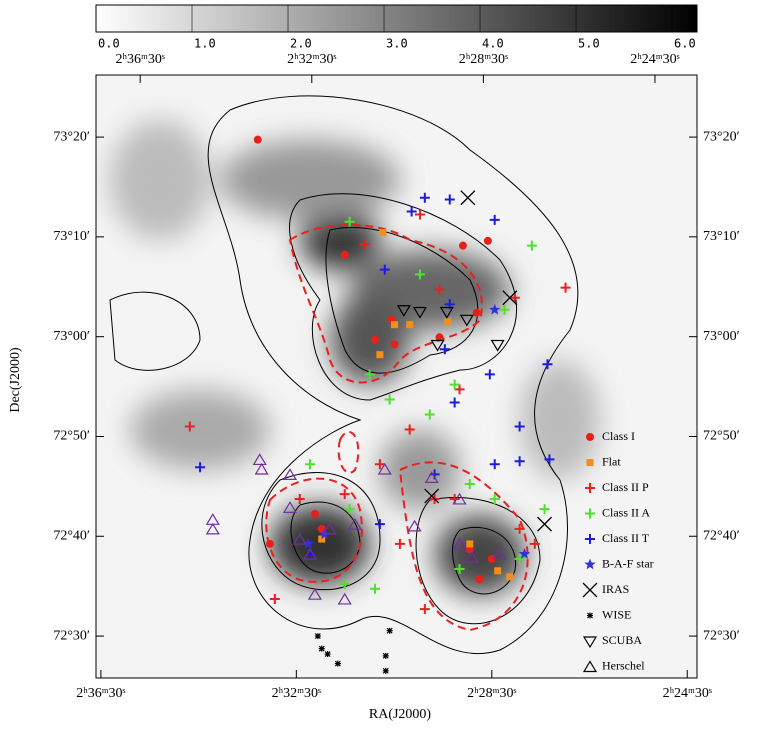 The image size is (763, 737). I want to click on colorbar-tick-label: 5.0, so click(589, 44).